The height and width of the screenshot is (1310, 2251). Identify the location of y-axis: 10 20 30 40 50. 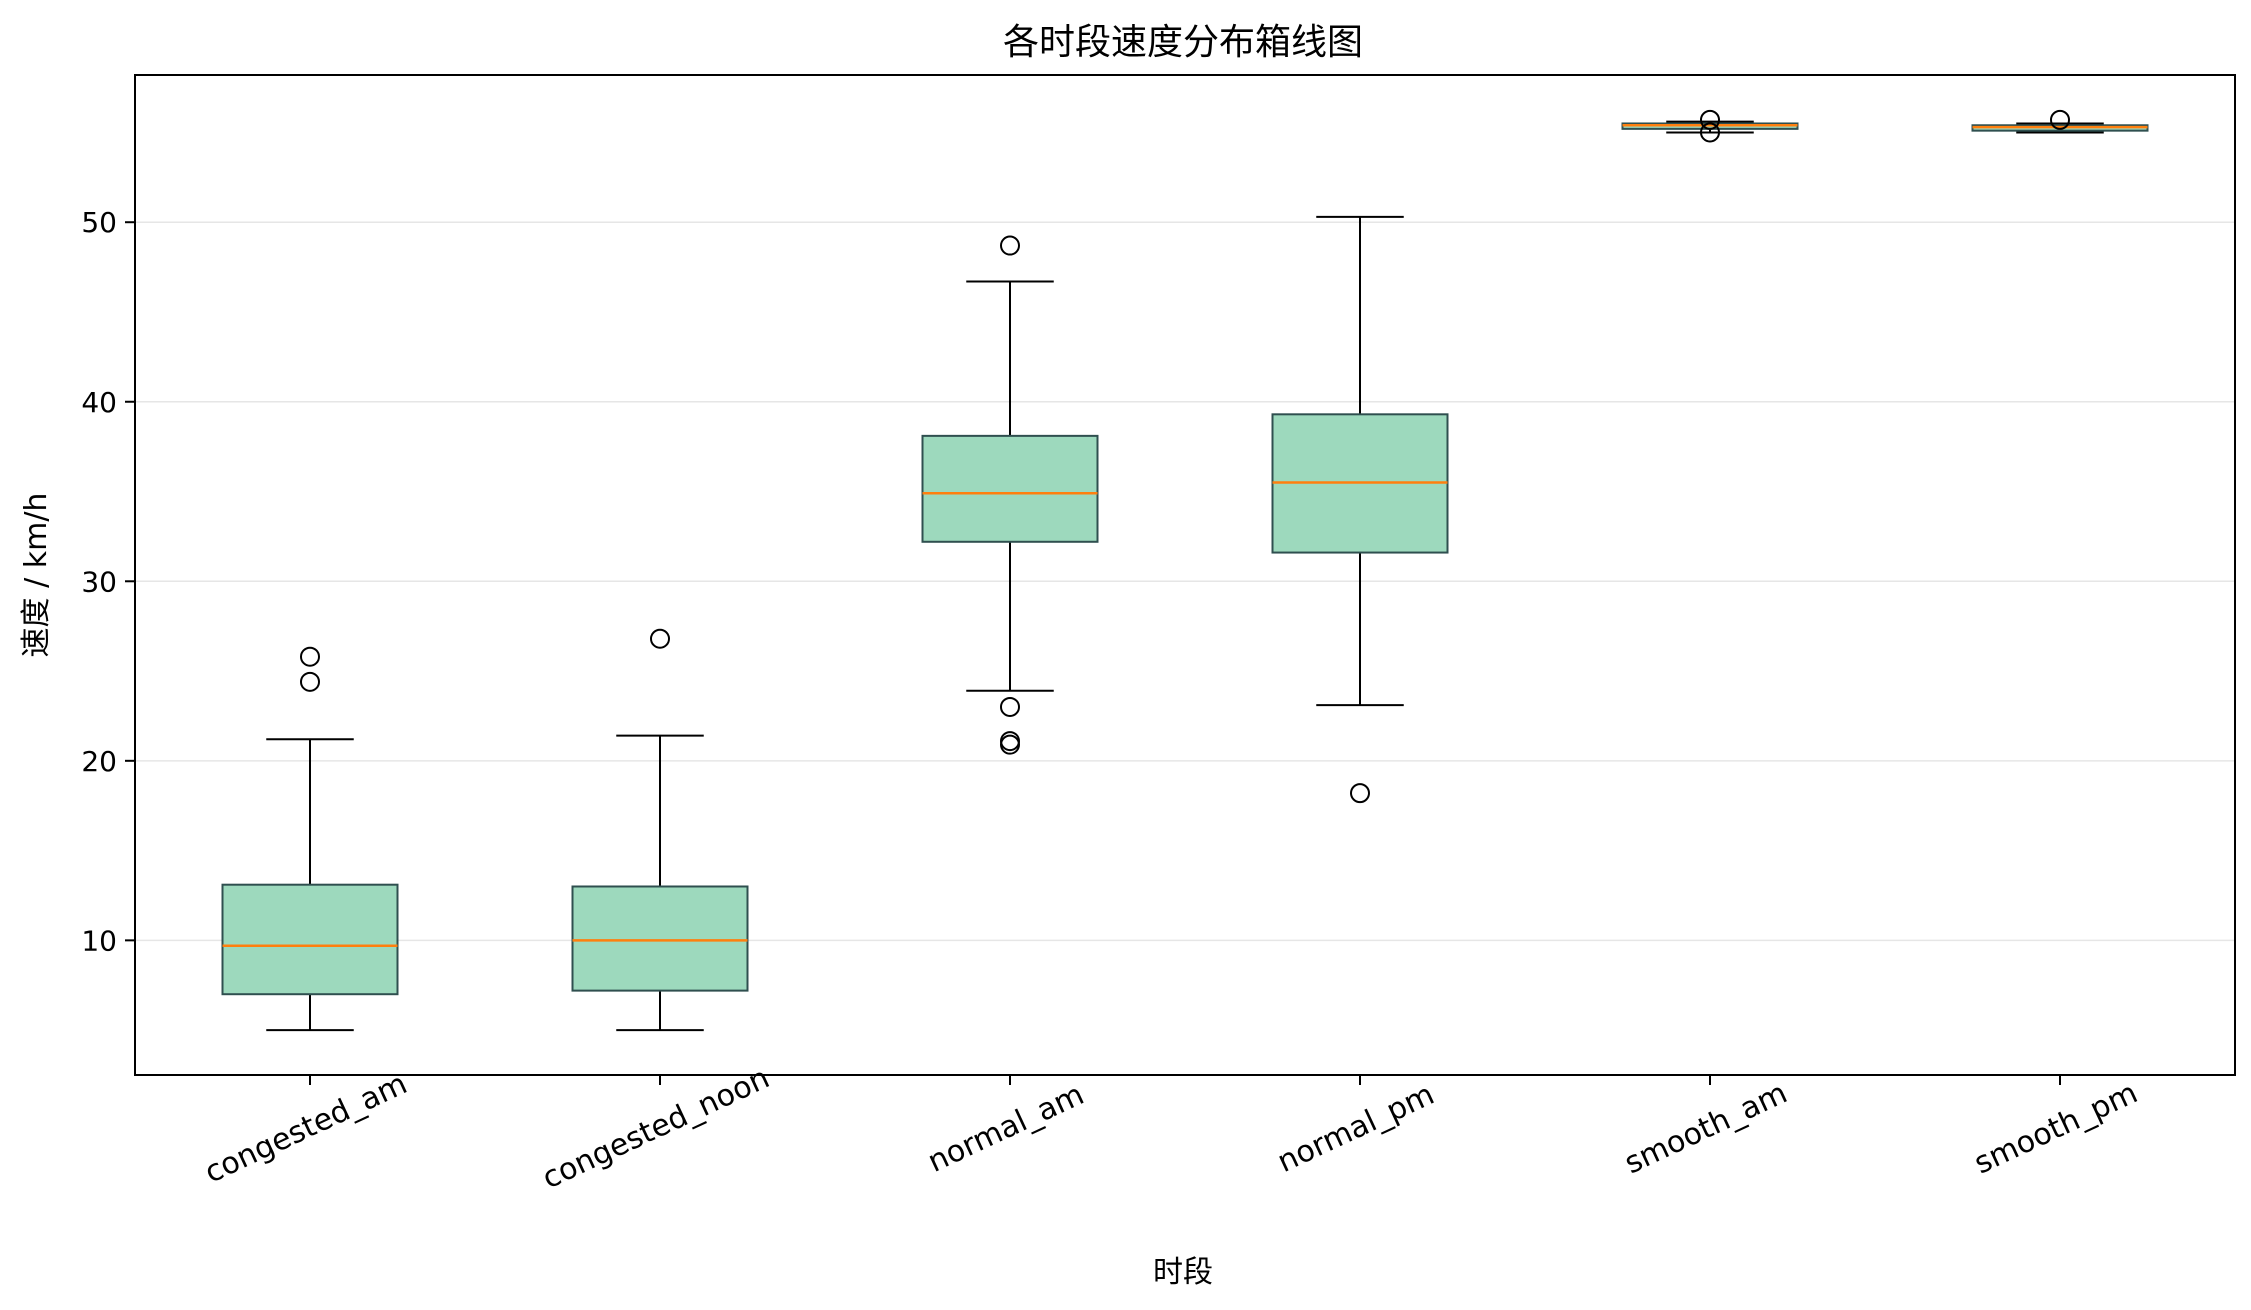
(108, 581).